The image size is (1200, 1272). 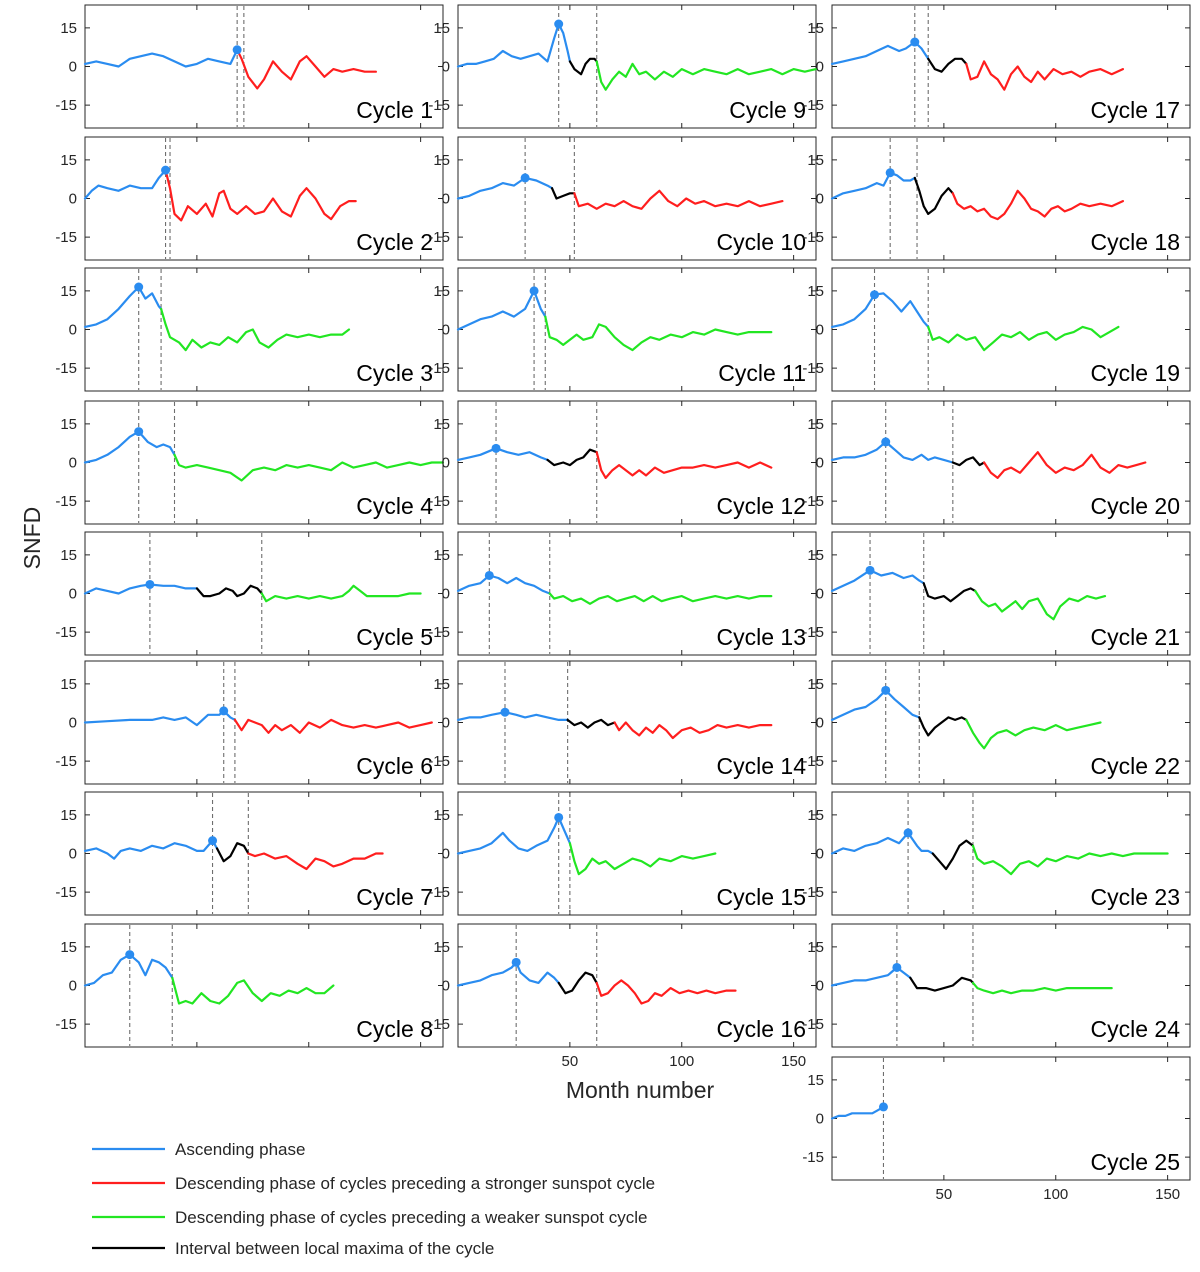 What do you see at coordinates (394, 110) in the screenshot?
I see `panel-label: Cycle 1` at bounding box center [394, 110].